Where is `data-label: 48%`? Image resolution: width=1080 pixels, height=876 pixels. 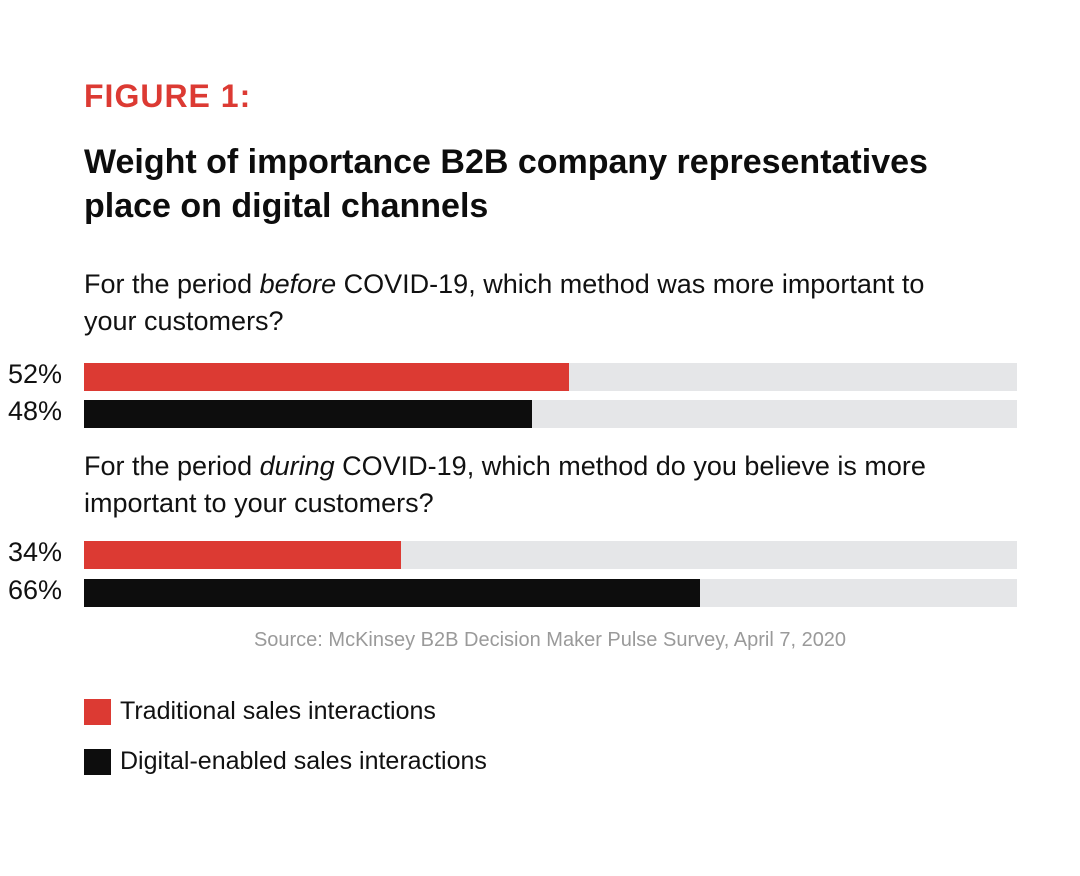
data-label: 48% is located at coordinates (35, 411).